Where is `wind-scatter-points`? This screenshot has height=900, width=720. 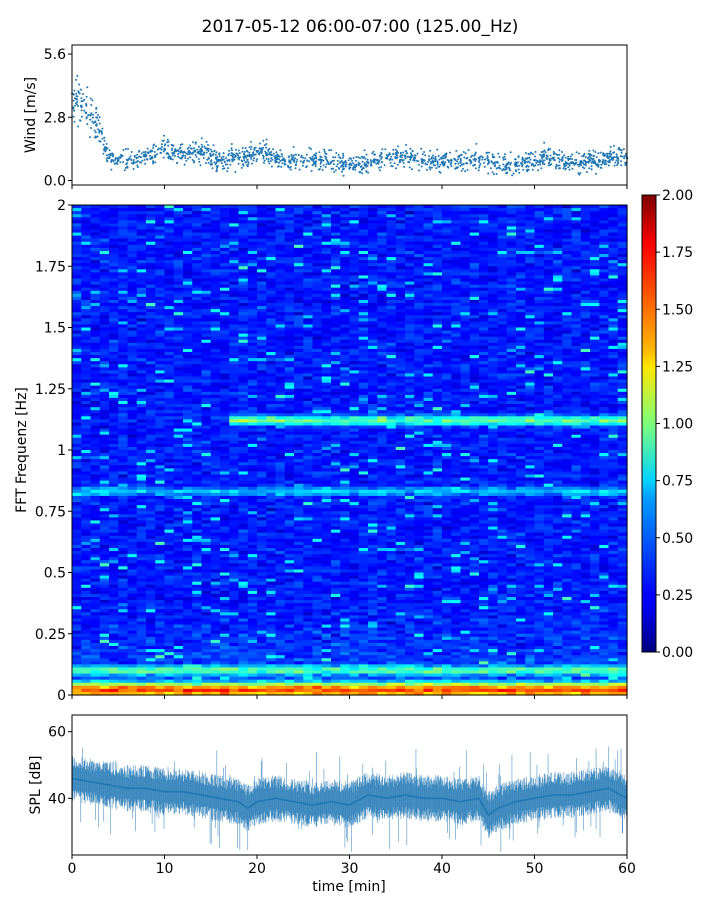
wind-scatter-points is located at coordinates (350, 125).